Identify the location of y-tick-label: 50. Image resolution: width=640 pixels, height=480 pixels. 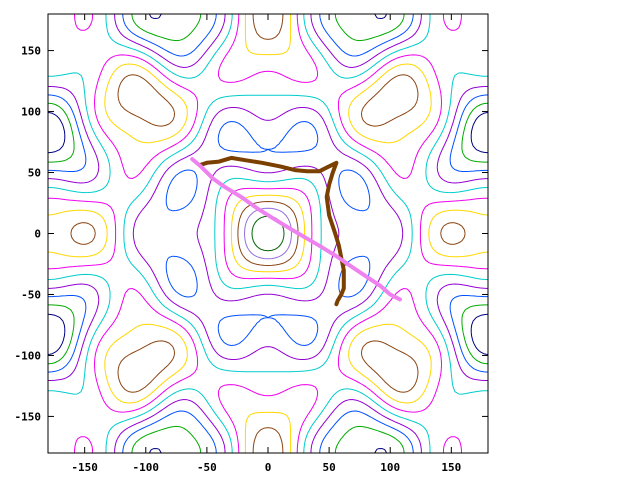
(34, 173).